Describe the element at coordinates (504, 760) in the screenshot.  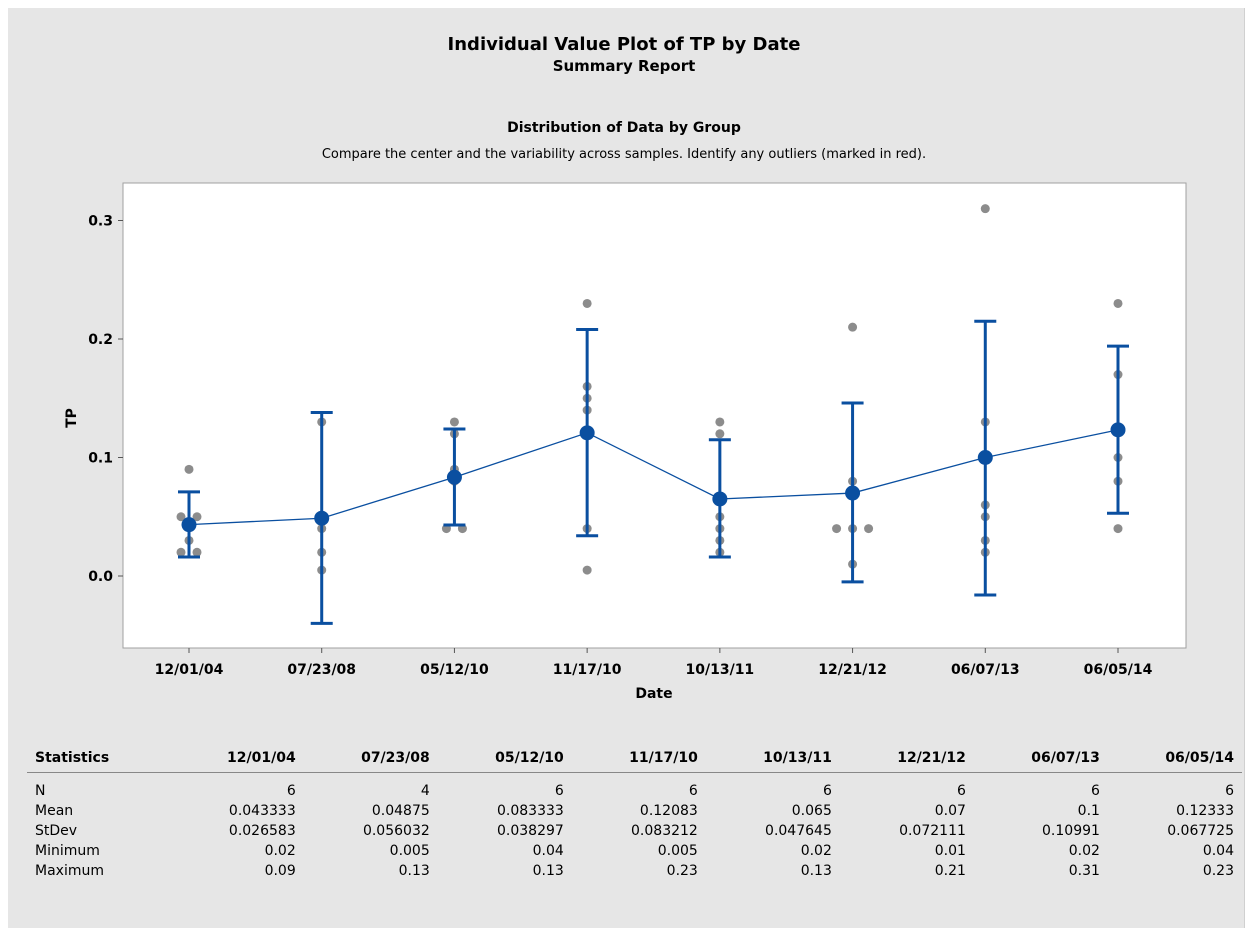
I see `statistics-column-header: 05/12/10` at that location.